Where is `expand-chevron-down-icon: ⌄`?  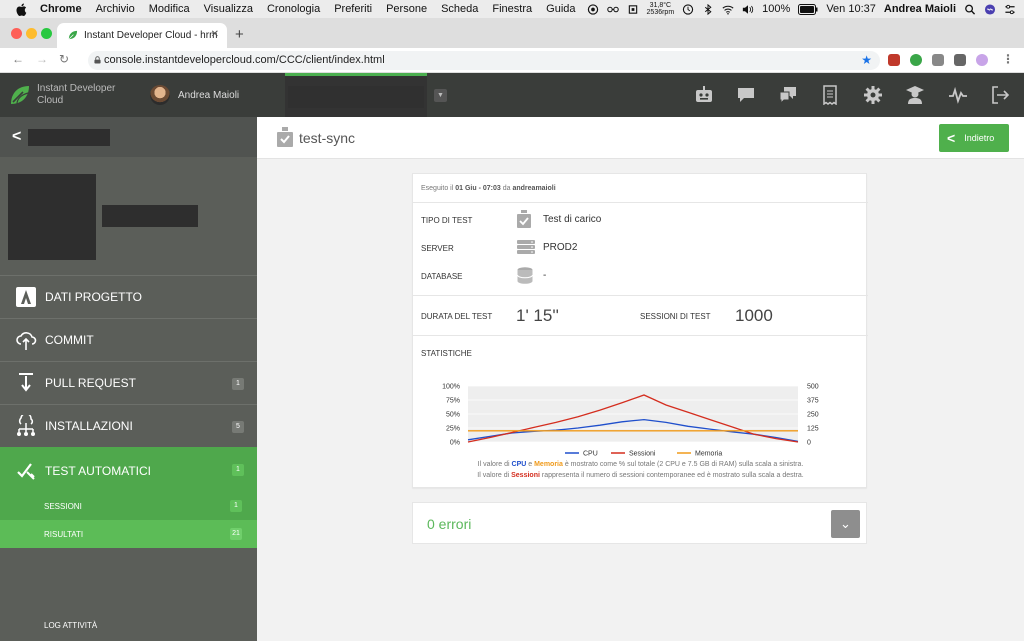
expand-chevron-down-icon: ⌄ is located at coordinates (845, 524).